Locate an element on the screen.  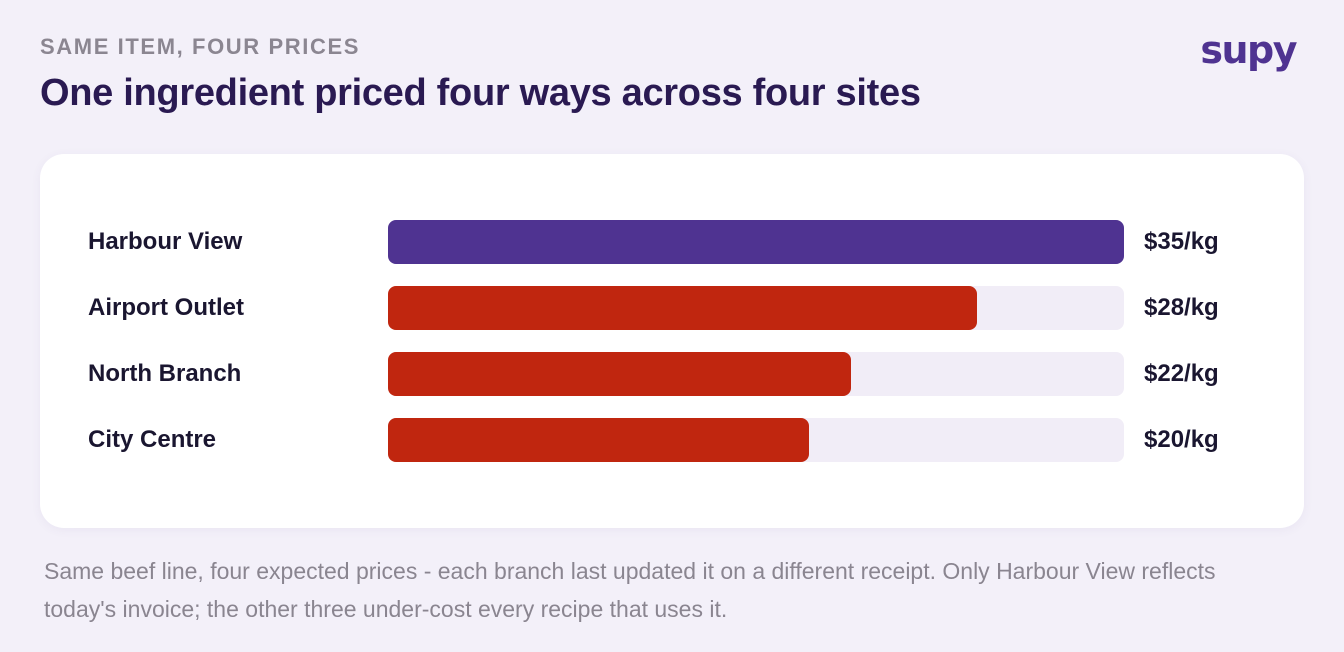
bar-row: North Branch $22/kg is located at coordinates (672, 374).